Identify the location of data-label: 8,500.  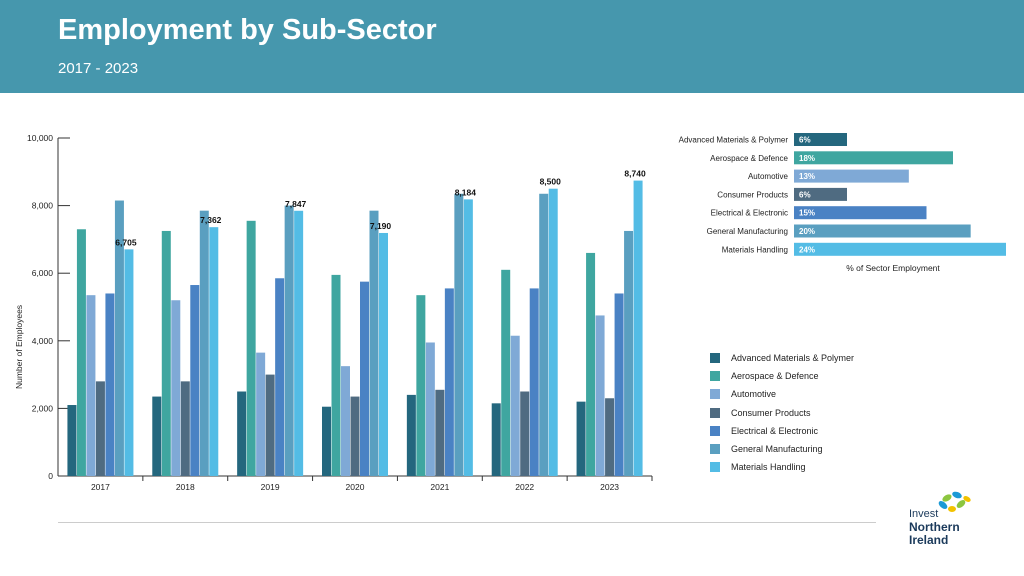
(551, 182).